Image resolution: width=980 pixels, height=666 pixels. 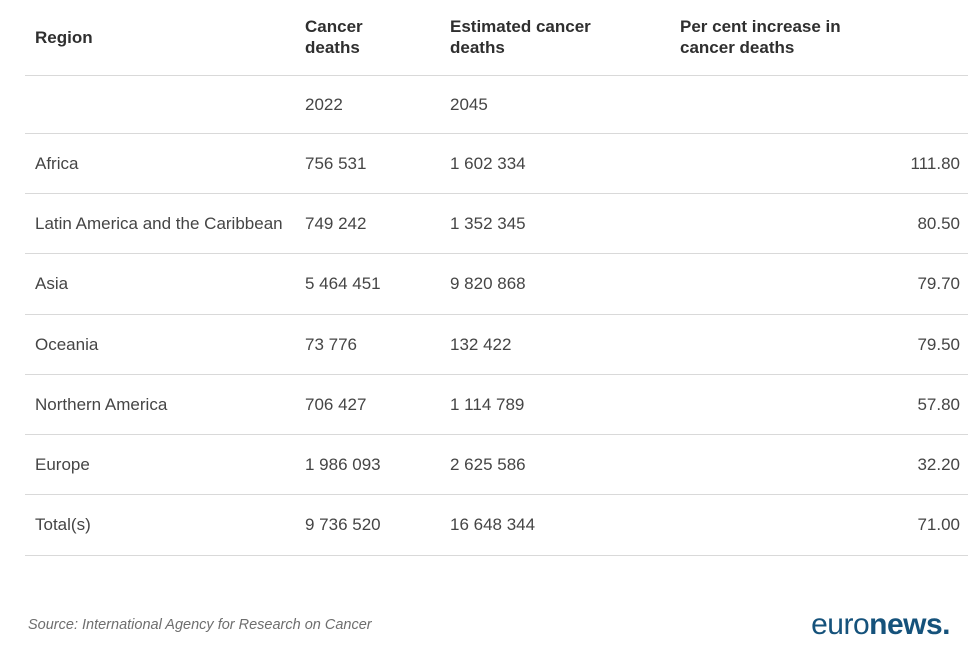 I want to click on deaths-2045-cell: 1 352 345, so click(x=555, y=224).